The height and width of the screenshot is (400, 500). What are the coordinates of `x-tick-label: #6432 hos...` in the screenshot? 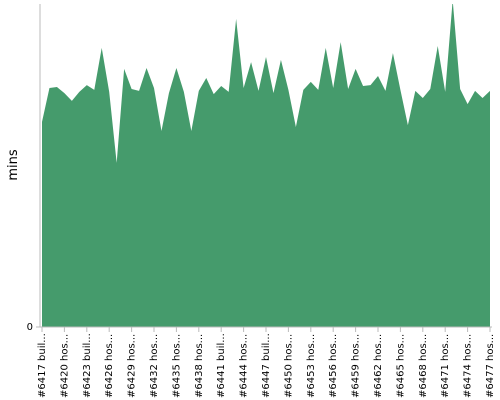 It's located at (154, 366).